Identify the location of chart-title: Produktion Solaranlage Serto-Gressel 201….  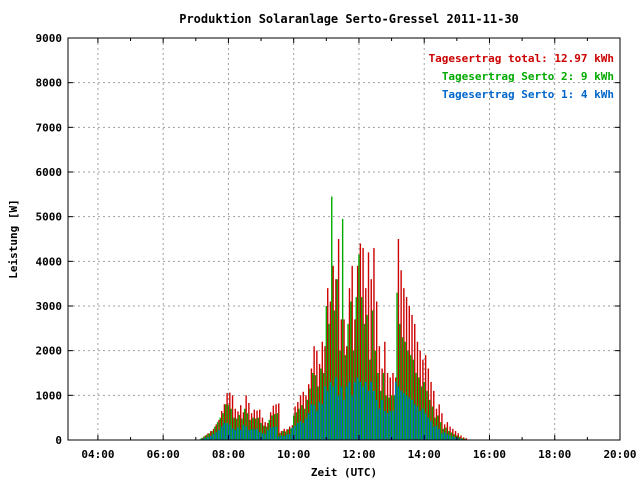
(349, 19).